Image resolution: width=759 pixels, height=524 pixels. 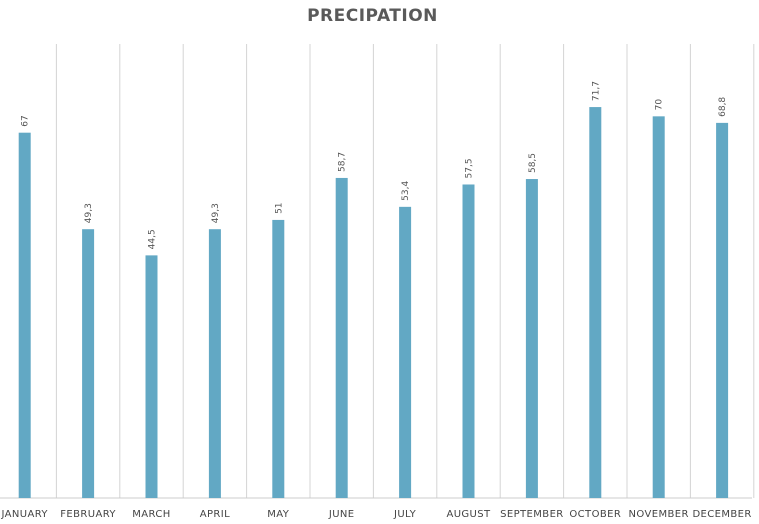 I want to click on tick-label-march: MARCH, so click(x=151, y=514).